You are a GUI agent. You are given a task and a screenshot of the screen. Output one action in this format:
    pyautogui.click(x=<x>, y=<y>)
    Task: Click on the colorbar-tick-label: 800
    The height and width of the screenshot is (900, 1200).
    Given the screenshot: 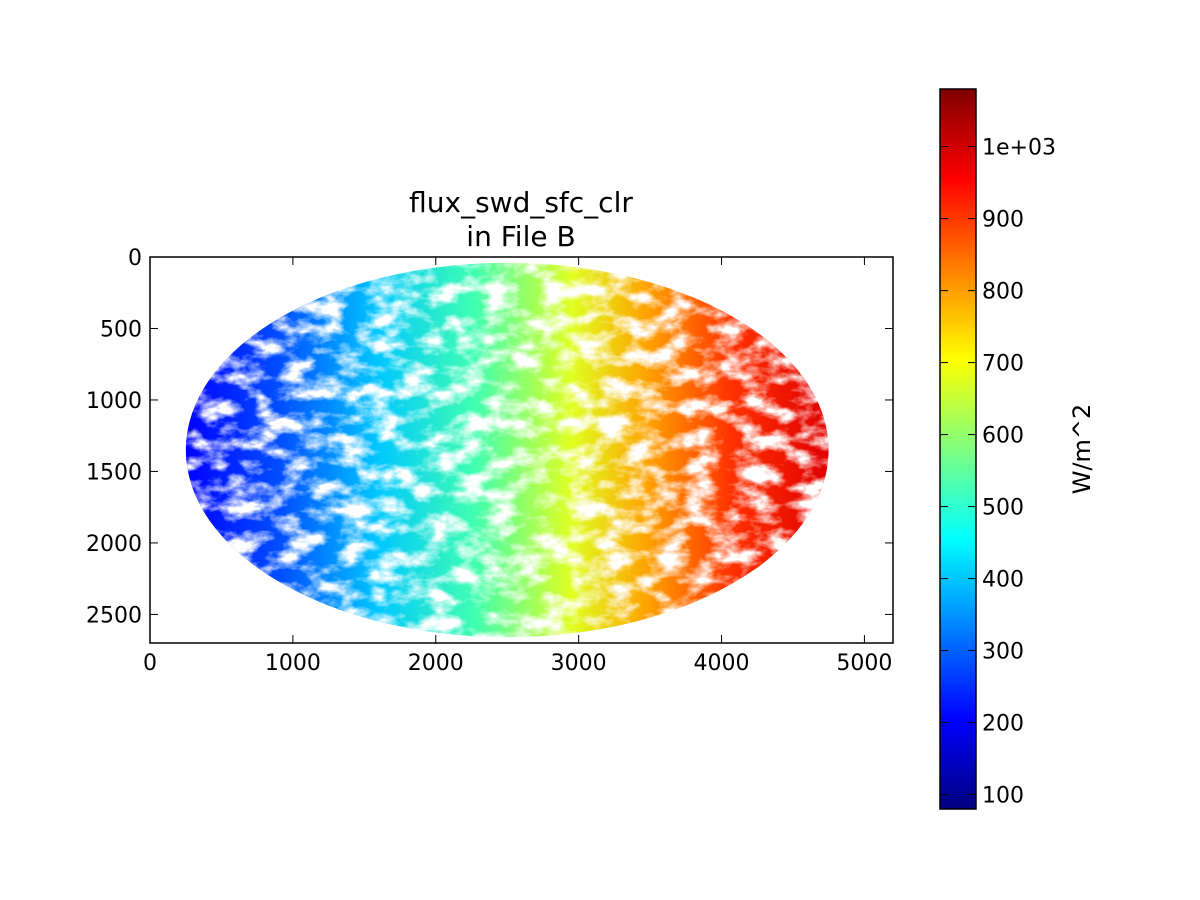 What is the action you would take?
    pyautogui.click(x=1003, y=292)
    